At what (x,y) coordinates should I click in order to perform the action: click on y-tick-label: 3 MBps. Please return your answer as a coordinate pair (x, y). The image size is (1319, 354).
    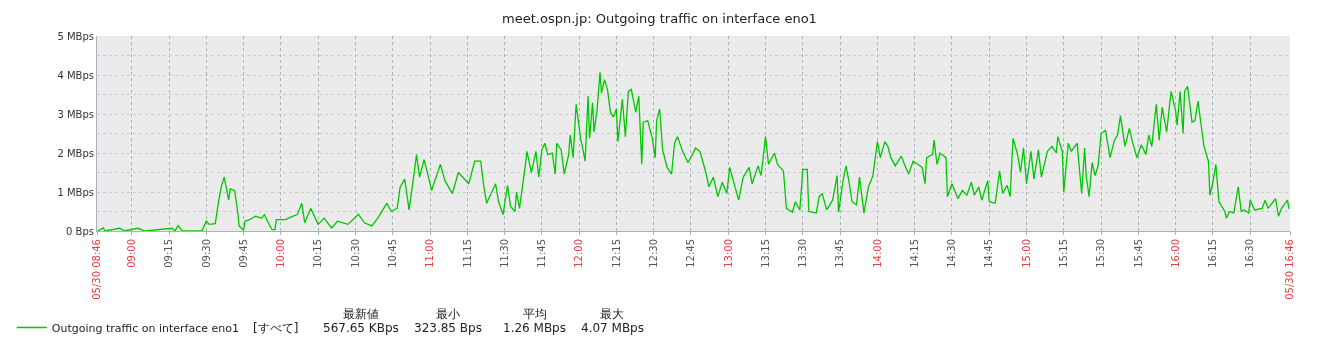
    Looking at the image, I should click on (75, 114).